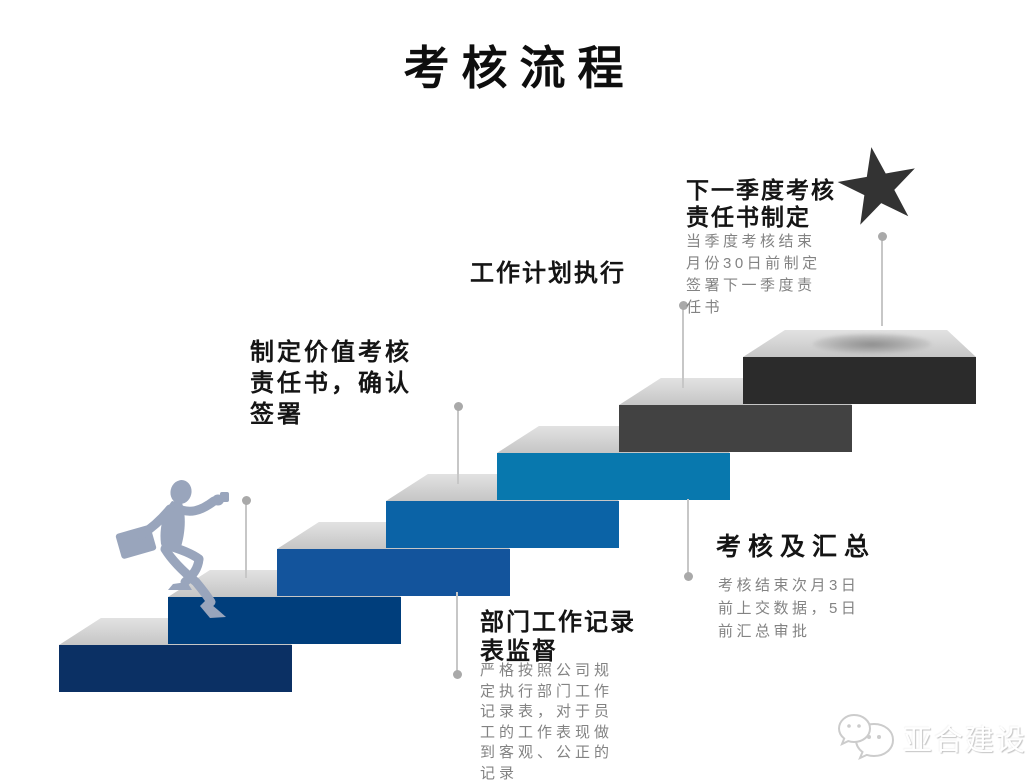 The image size is (1027, 783). I want to click on step-desc-next-quarter: 当季度考核结束 月份30日前制定 签署下一季度责 任书, so click(753, 274).